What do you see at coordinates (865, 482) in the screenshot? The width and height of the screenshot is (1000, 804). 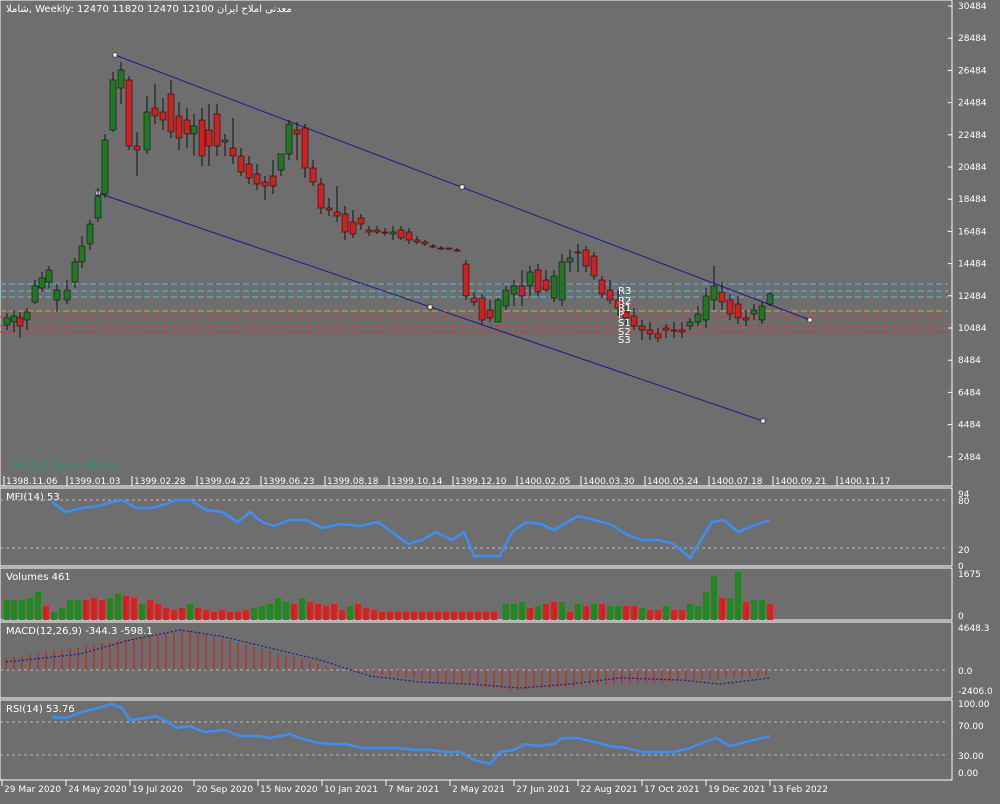 I see `date-tick-label: 1400.11.17` at bounding box center [865, 482].